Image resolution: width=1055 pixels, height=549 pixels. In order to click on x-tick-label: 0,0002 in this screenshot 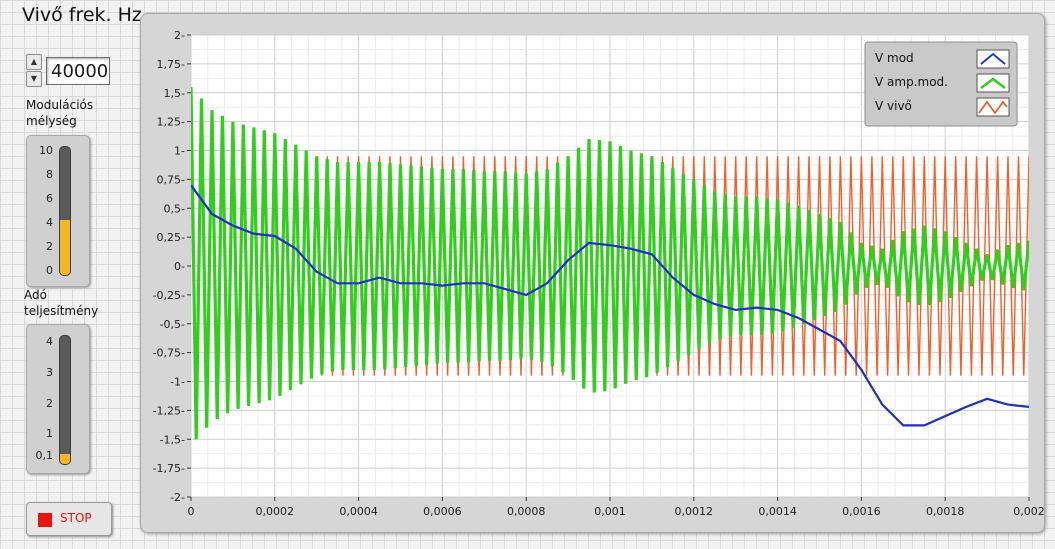, I will do `click(275, 511)`.